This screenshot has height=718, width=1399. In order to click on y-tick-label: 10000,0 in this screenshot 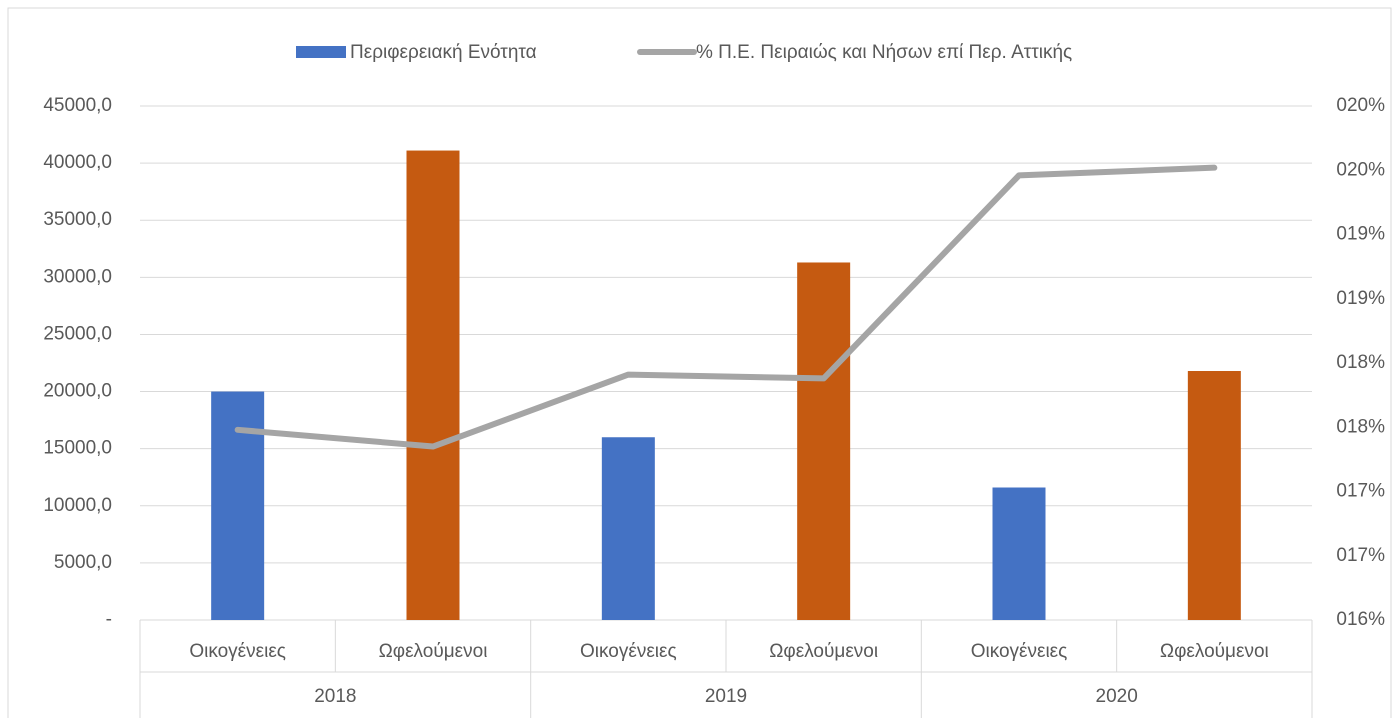, I will do `click(77, 505)`.